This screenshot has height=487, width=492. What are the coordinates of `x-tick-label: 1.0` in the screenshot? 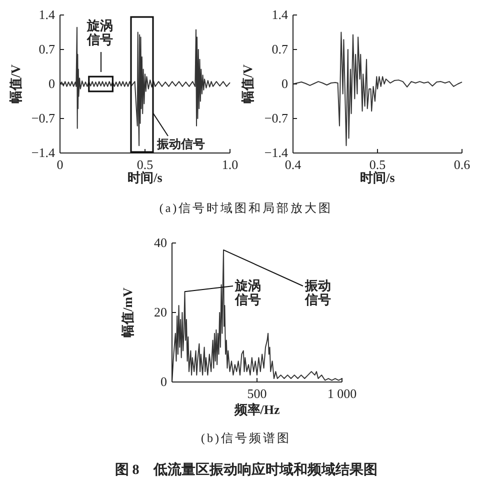 It's located at (230, 164).